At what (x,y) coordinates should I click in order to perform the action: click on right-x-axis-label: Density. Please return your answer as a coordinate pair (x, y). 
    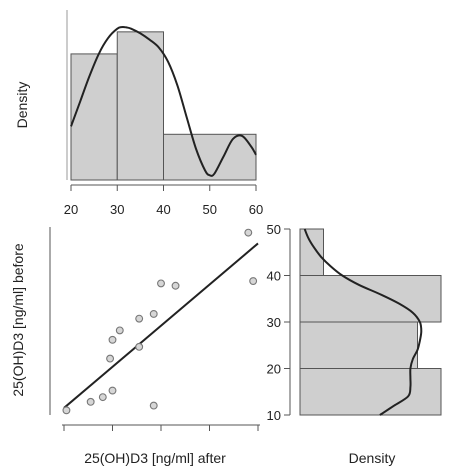
    Looking at the image, I should click on (372, 458).